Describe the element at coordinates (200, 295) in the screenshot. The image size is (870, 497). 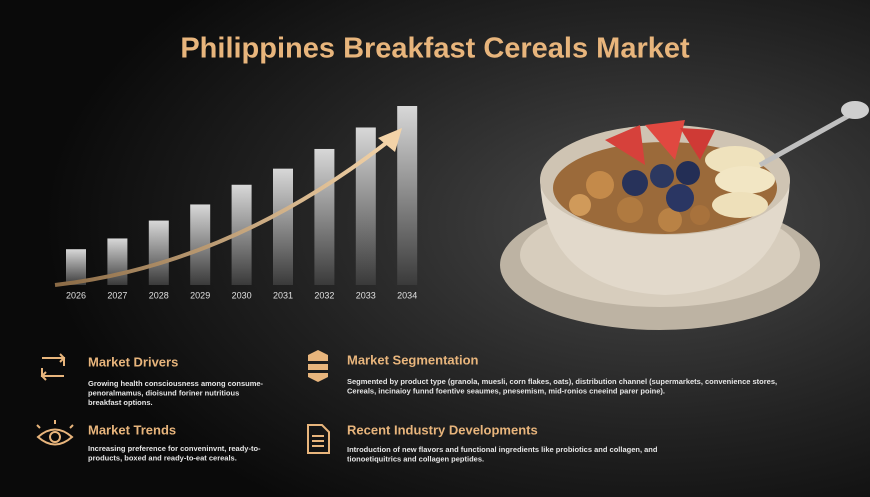
I see `x-tick-label: 2029` at that location.